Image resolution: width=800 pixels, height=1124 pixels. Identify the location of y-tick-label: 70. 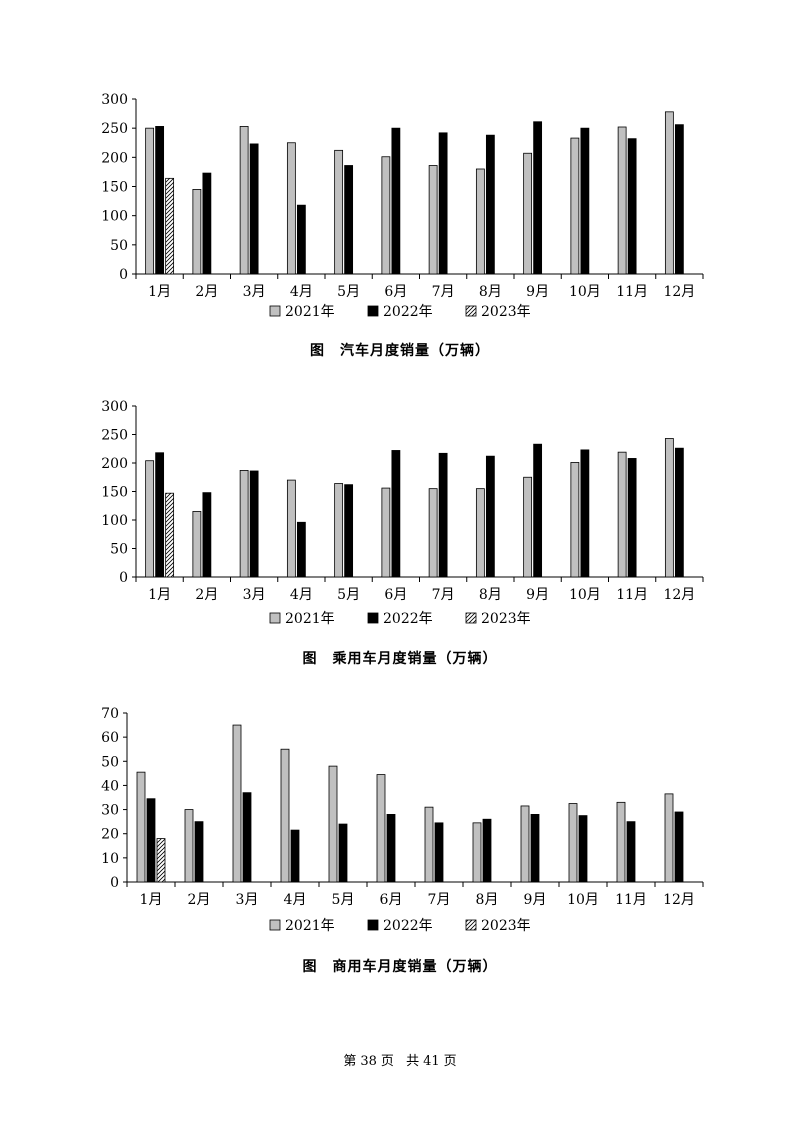
(110, 714).